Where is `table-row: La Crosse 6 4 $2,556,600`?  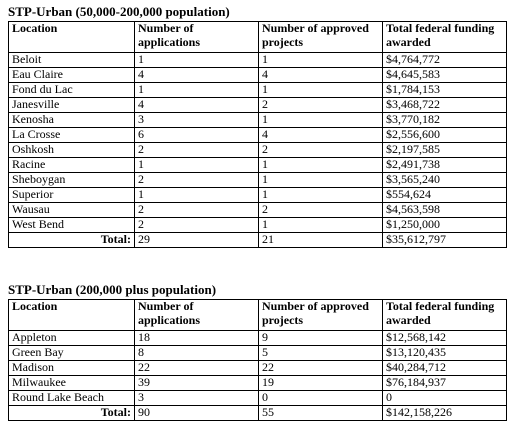
table-row: La Crosse 6 4 $2,556,600 is located at coordinates (257, 135).